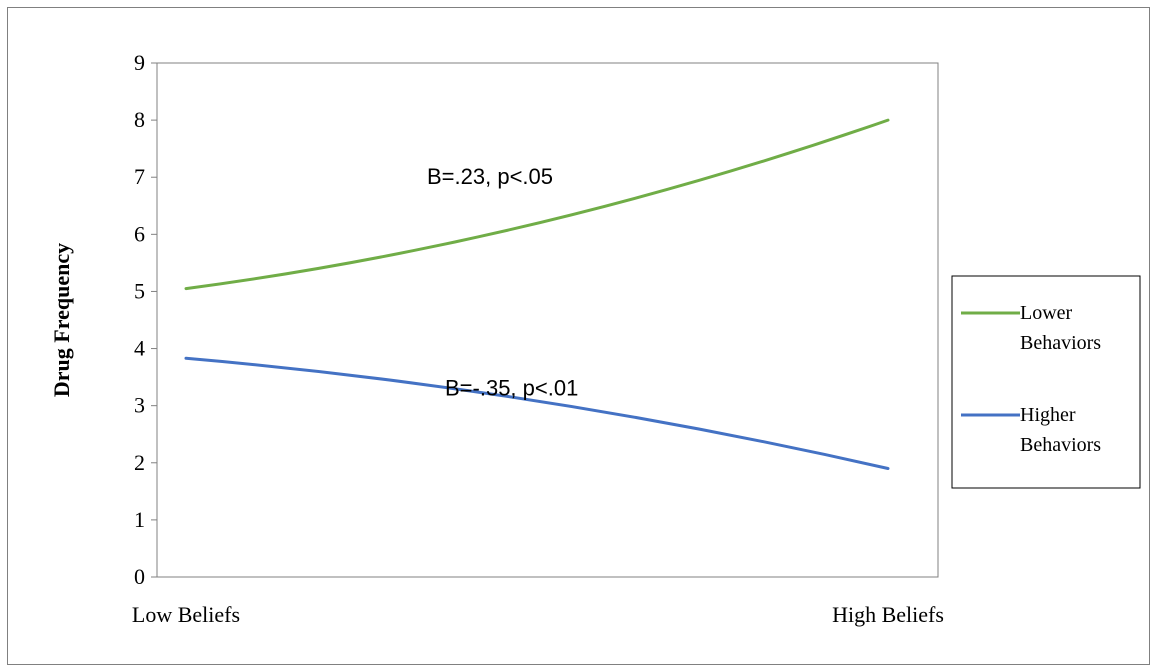  Describe the element at coordinates (139, 290) in the screenshot. I see `y-tick-label: 5` at that location.